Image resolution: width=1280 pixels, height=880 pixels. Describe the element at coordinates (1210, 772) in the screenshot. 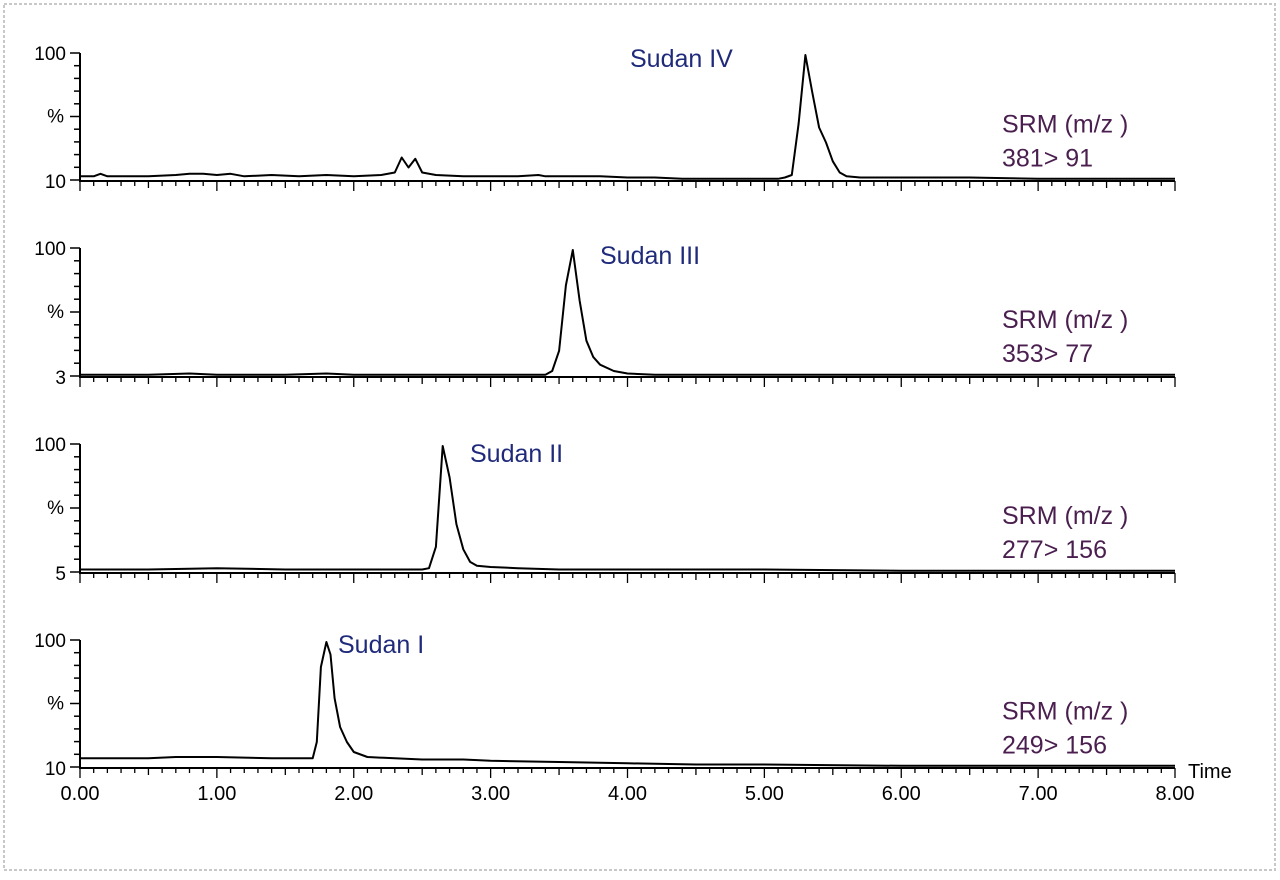

I see `x-axis-label: Time` at that location.